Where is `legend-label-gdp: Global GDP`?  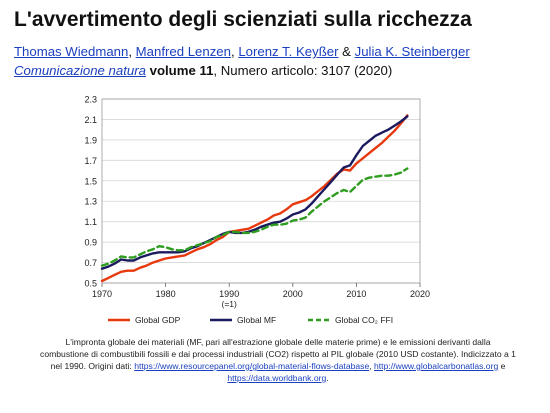
legend-label-gdp: Global GDP is located at coordinates (158, 320).